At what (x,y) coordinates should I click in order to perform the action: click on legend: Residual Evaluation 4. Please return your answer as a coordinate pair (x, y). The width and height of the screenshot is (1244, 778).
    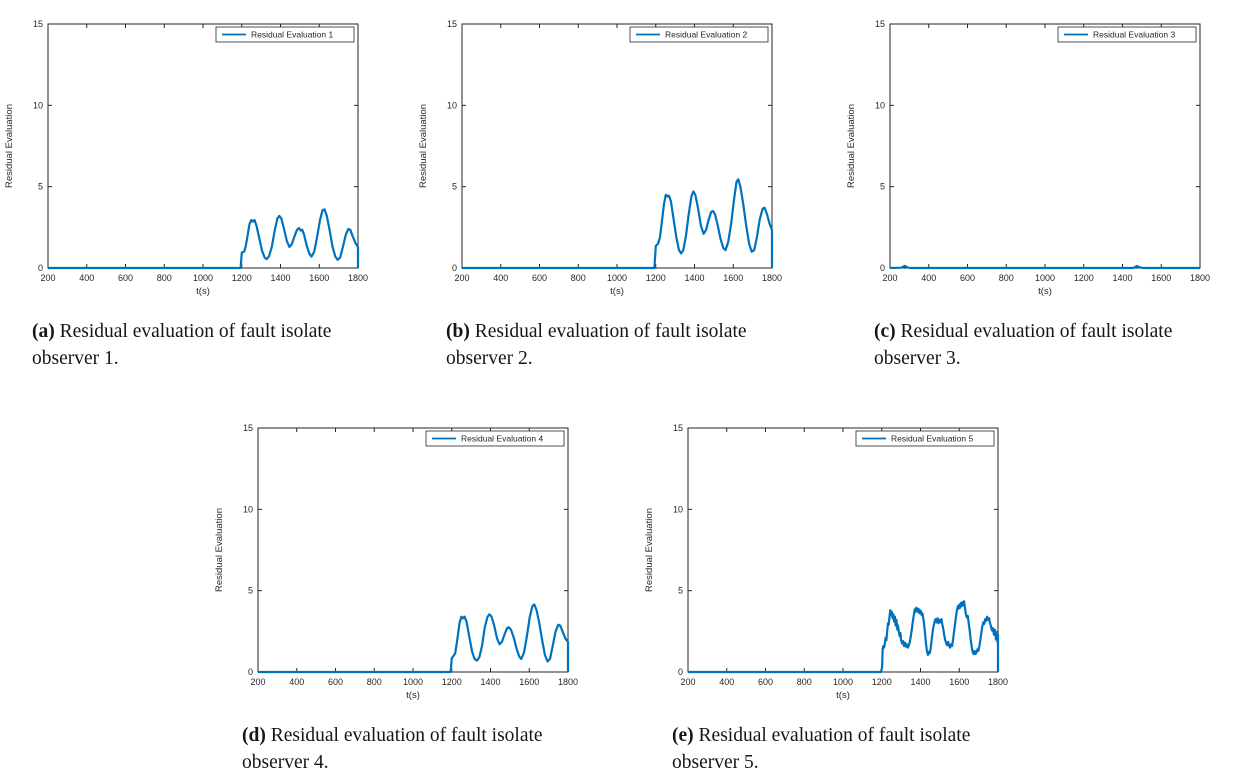
    Looking at the image, I should click on (495, 438).